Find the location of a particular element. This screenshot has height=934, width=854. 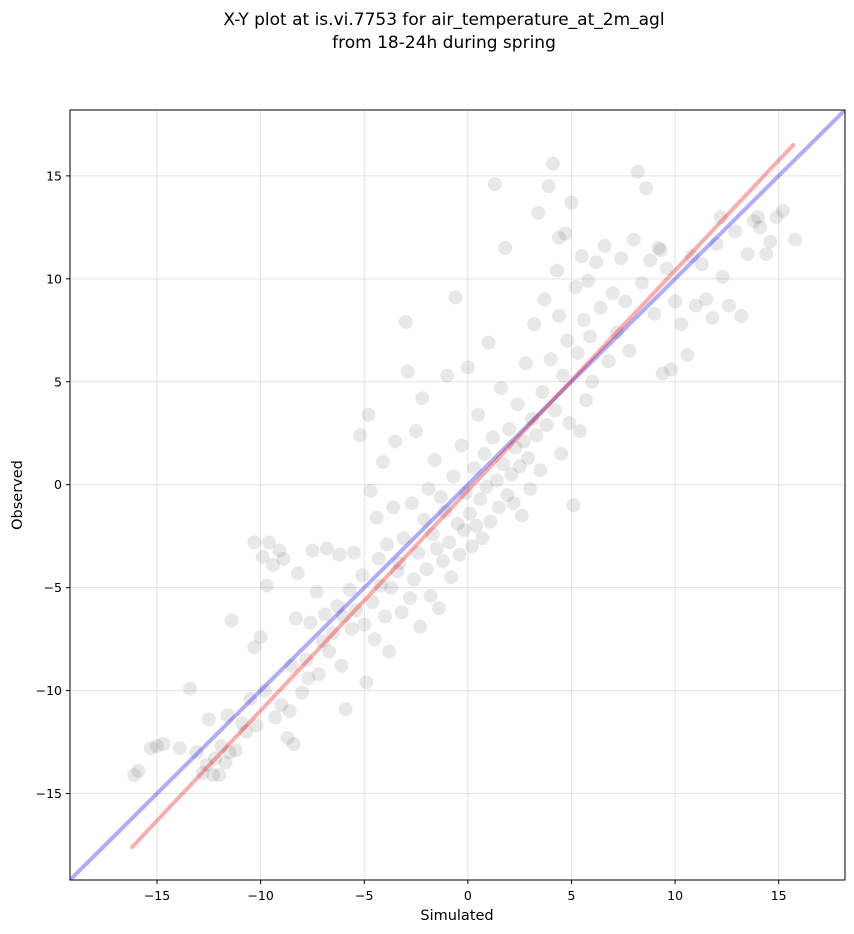

x-tick-label: −5 is located at coordinates (364, 895).